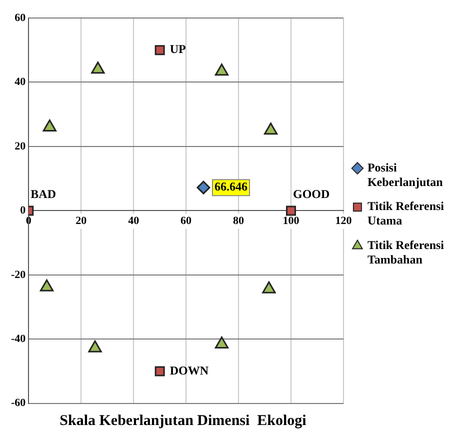 This screenshot has width=466, height=441. I want to click on y-tick-label: 60, so click(20, 18).